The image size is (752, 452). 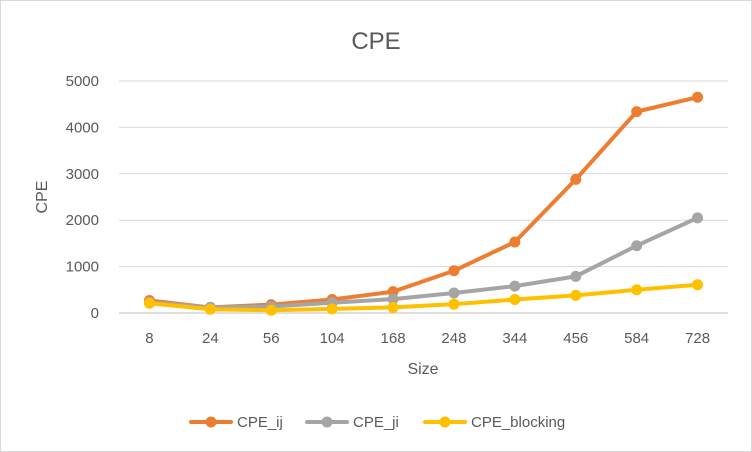 I want to click on y-axis-ticks: 0 1000 2000 3000 4000 5000, so click(x=82, y=197).